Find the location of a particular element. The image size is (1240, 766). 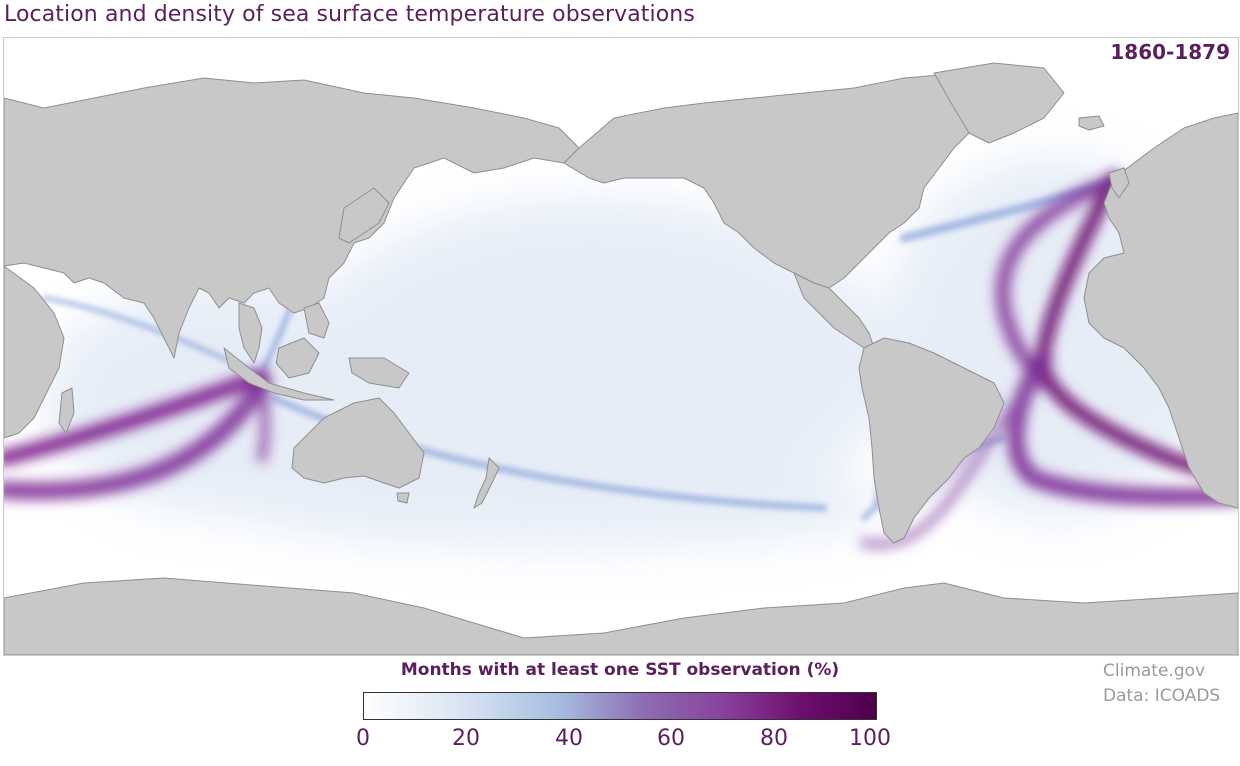

legend-tick-80: 80 is located at coordinates (774, 738).